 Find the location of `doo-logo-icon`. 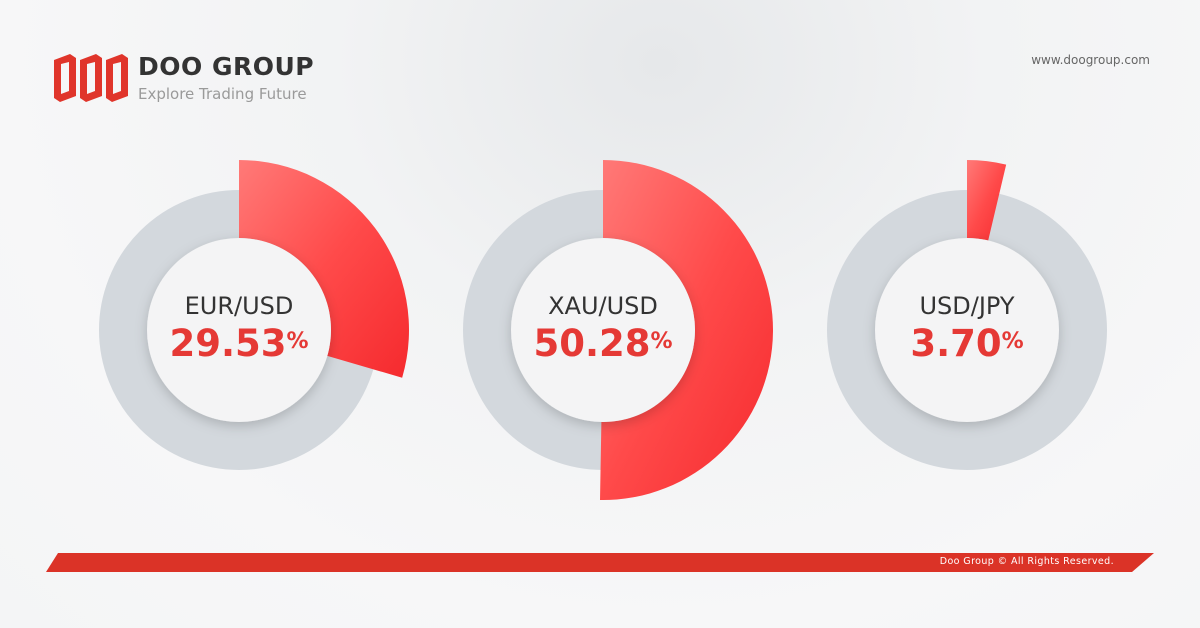

doo-logo-icon is located at coordinates (91, 78).